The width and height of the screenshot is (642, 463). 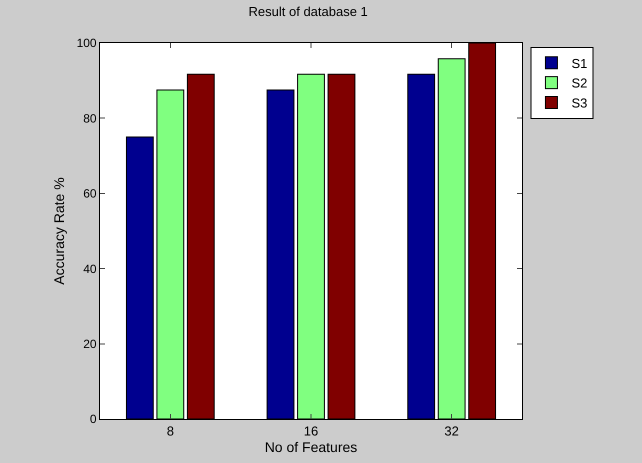 What do you see at coordinates (579, 63) in the screenshot?
I see `legend-label: S1` at bounding box center [579, 63].